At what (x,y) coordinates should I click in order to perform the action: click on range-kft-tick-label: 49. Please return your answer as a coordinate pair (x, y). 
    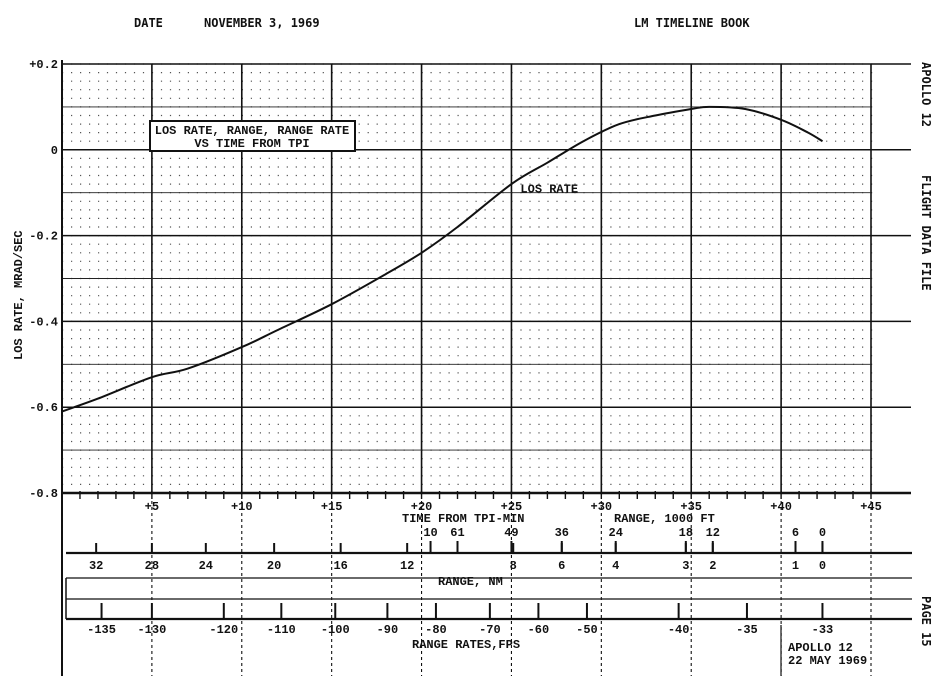
    Looking at the image, I should click on (511, 533).